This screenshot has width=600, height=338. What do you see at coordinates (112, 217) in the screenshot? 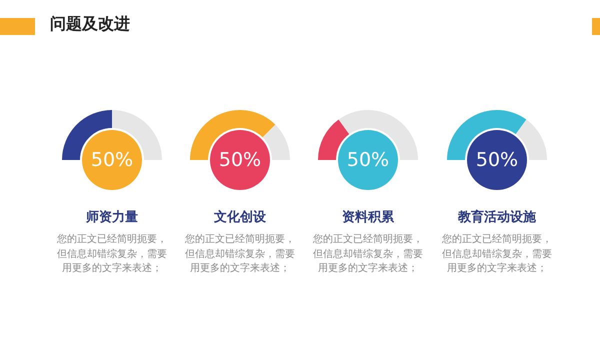
I see `text: 师资力量` at bounding box center [112, 217].